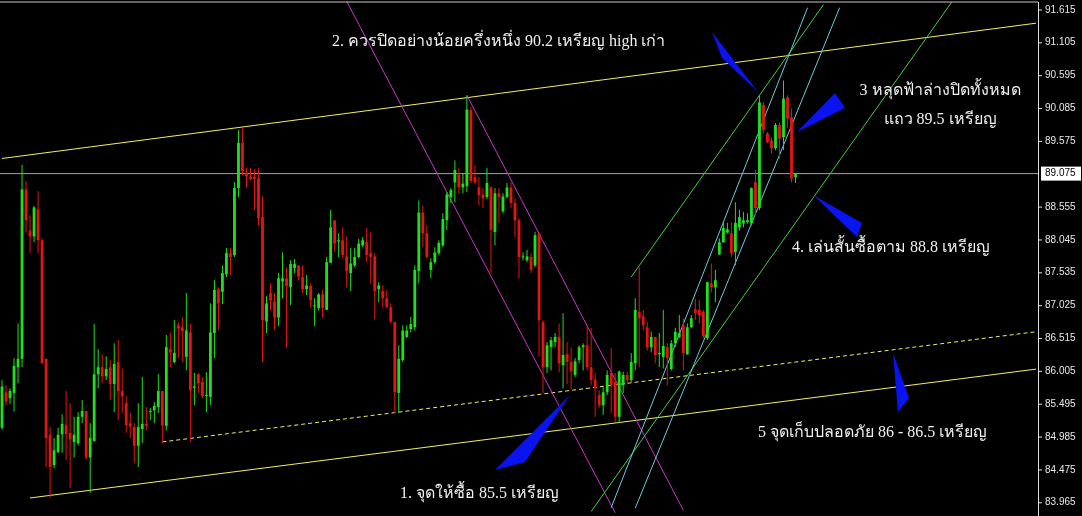  Describe the element at coordinates (1061, 403) in the screenshot. I see `y-tick-label: 85.495` at that location.